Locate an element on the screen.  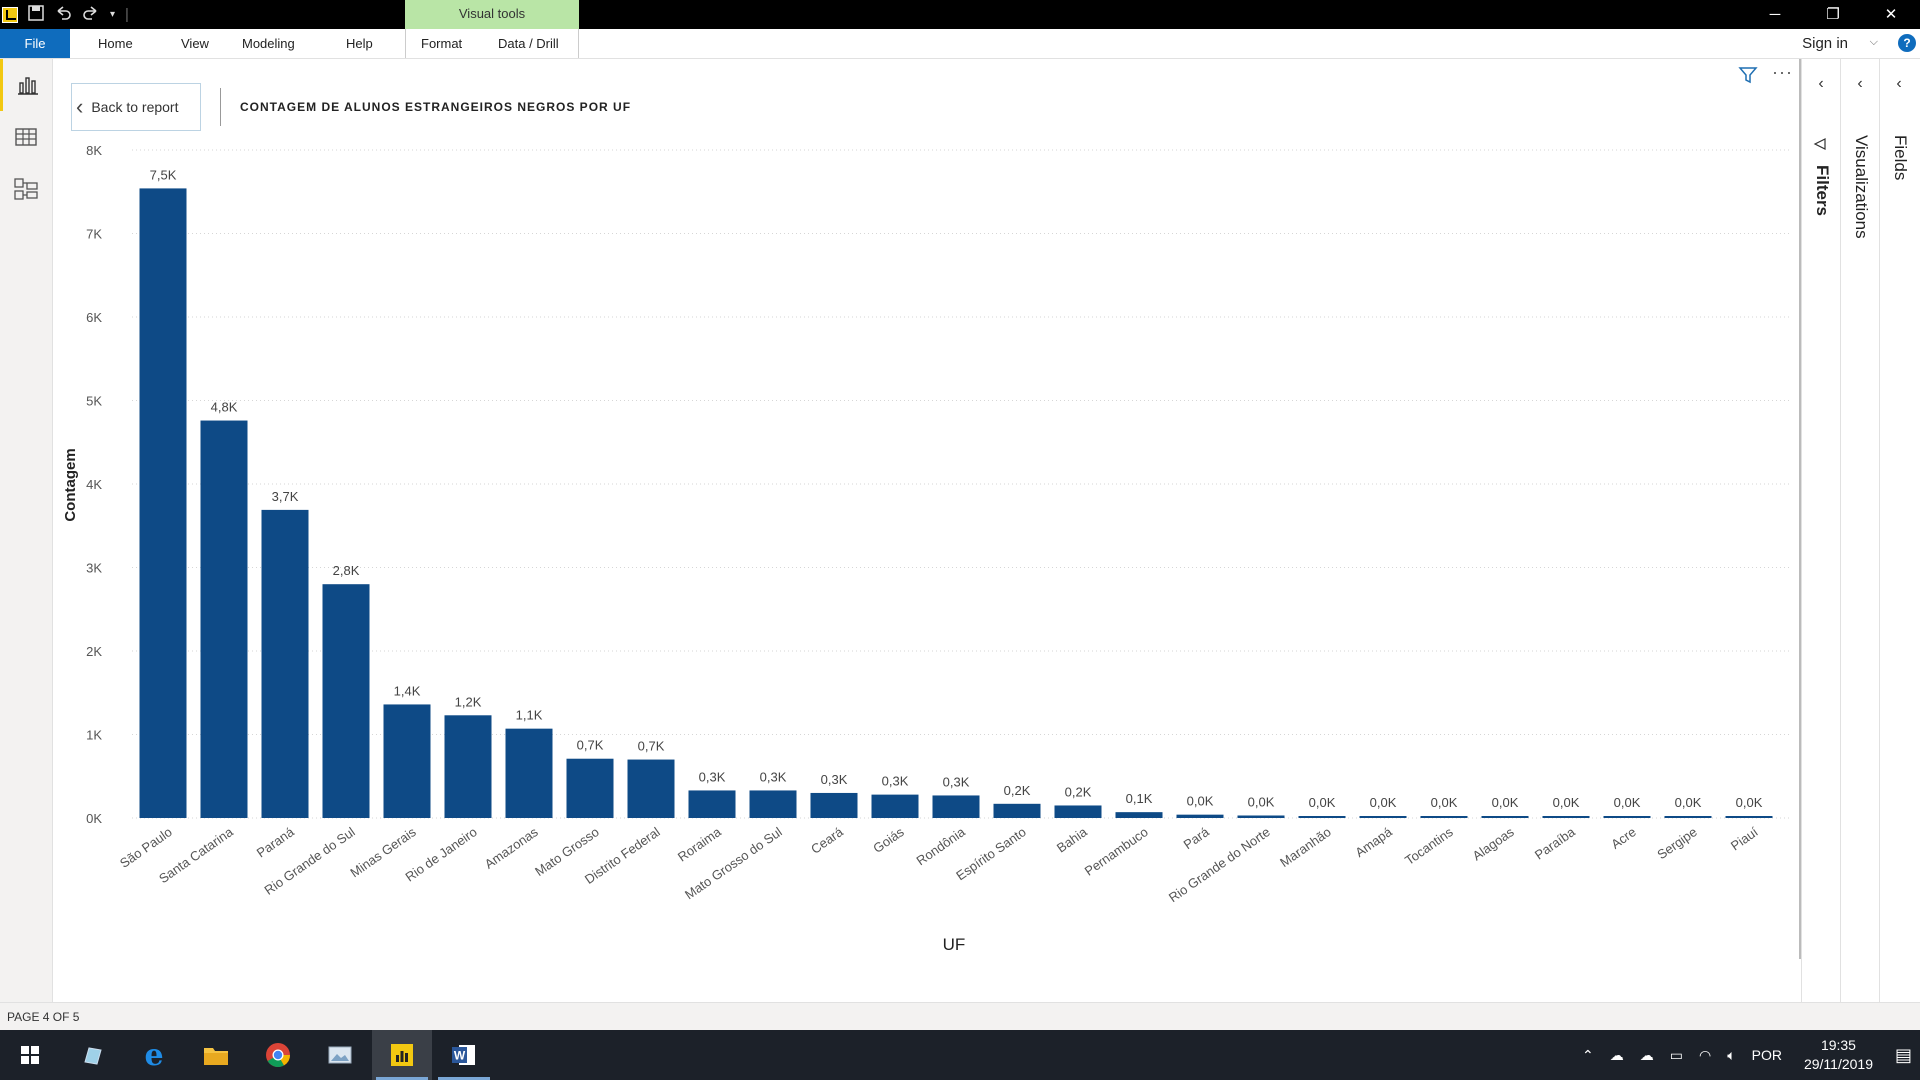
tab-file: File is located at coordinates (35, 43).